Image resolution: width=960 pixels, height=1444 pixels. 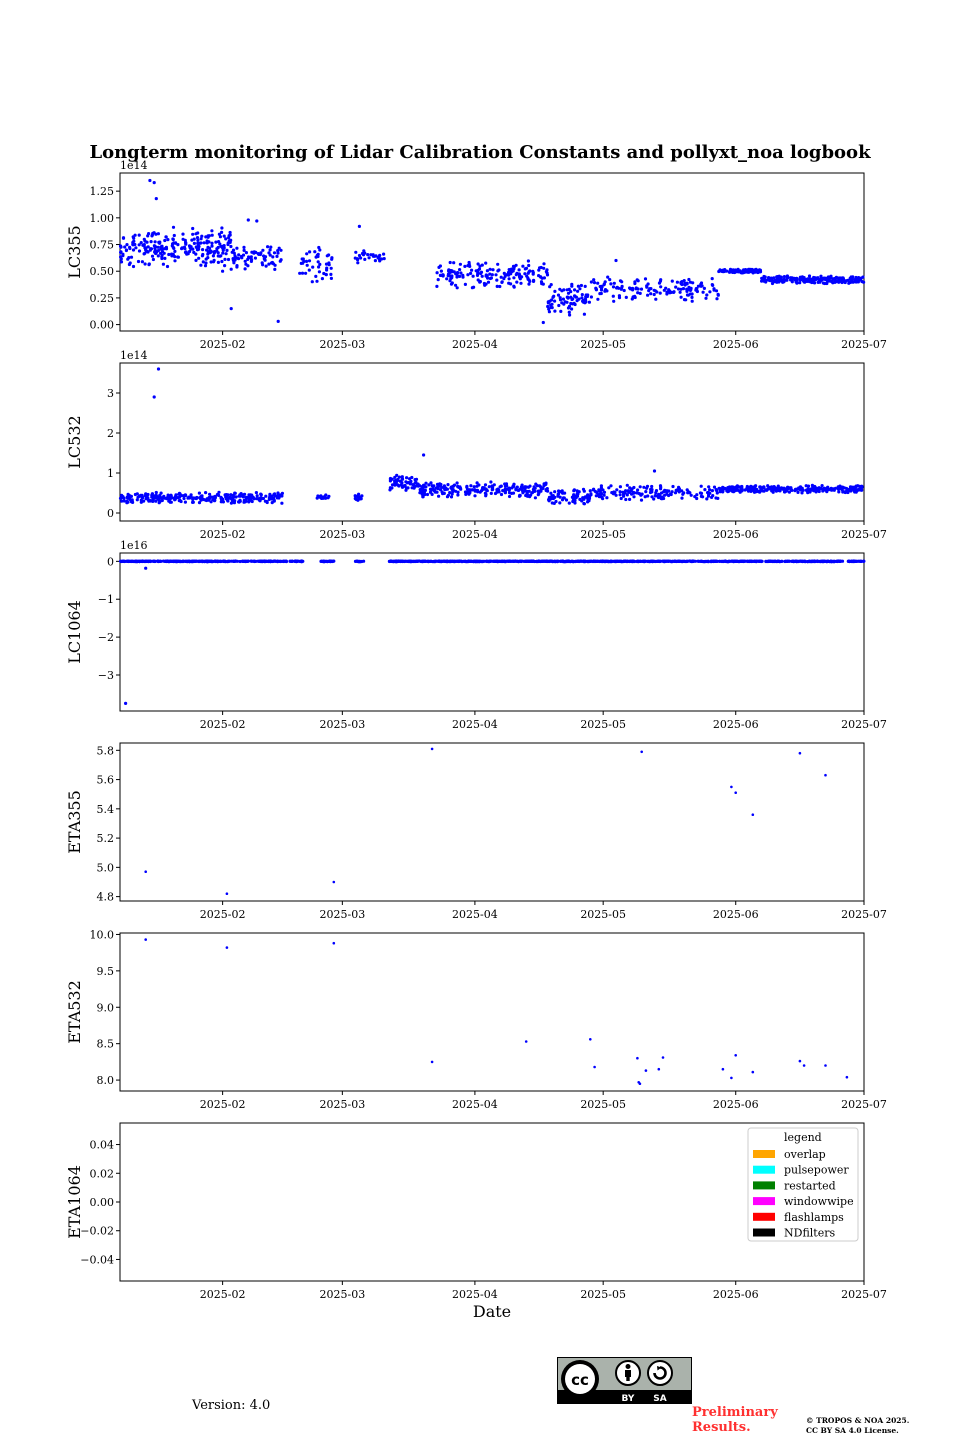 What do you see at coordinates (580, 1380) in the screenshot?
I see `cc-text: cc` at bounding box center [580, 1380].